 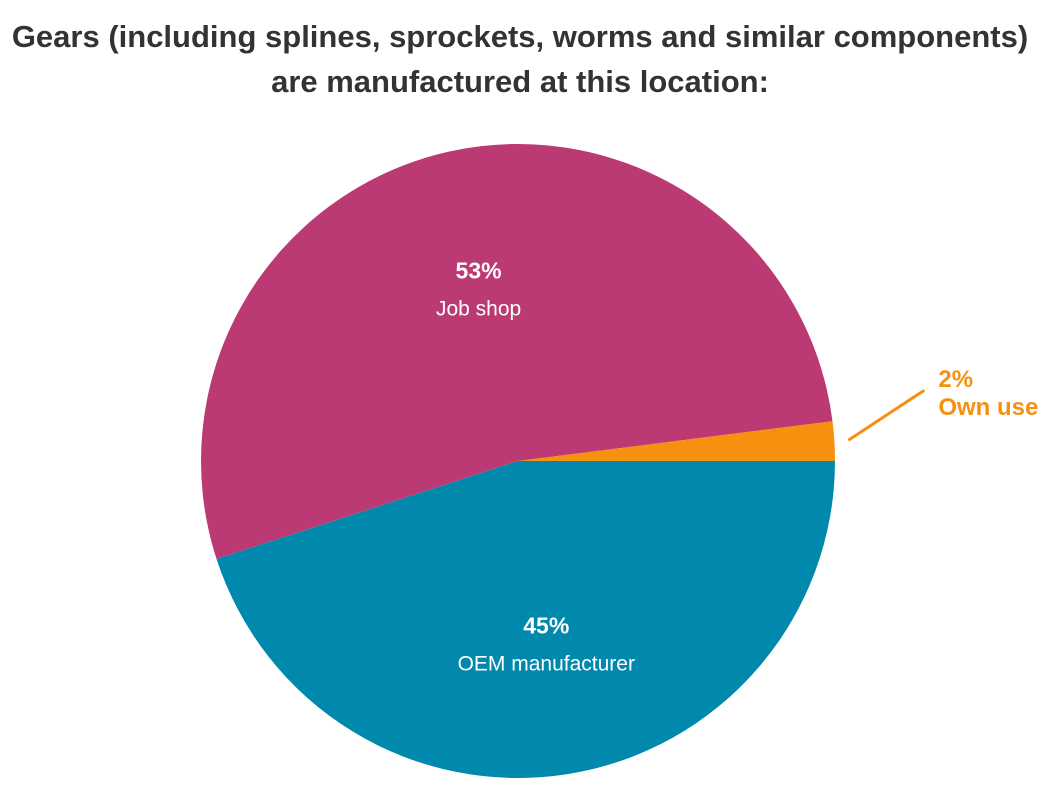 What do you see at coordinates (520, 81) in the screenshot?
I see `chart-title-line-2: are manufactured at this location:` at bounding box center [520, 81].